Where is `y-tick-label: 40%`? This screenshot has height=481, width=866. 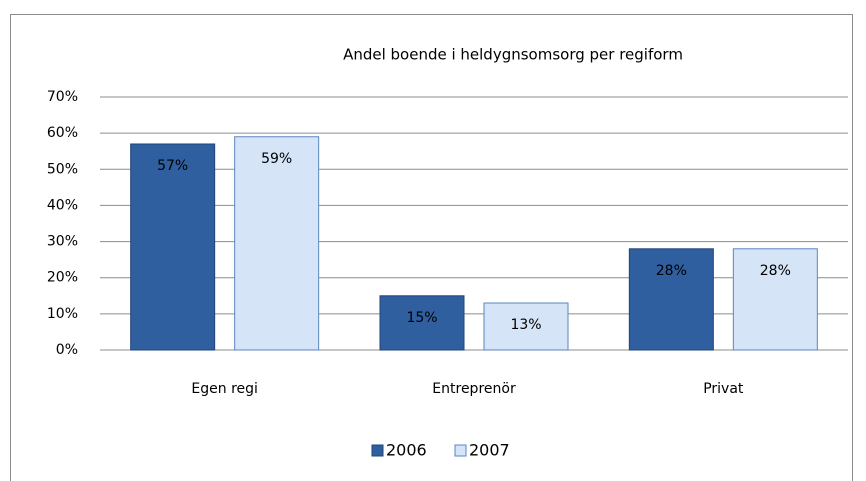
y-tick-label: 40% is located at coordinates (62, 205).